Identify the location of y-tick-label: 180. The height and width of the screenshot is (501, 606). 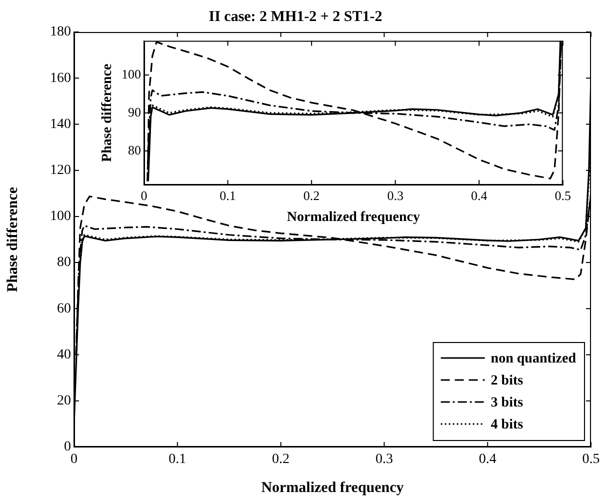
(60, 32).